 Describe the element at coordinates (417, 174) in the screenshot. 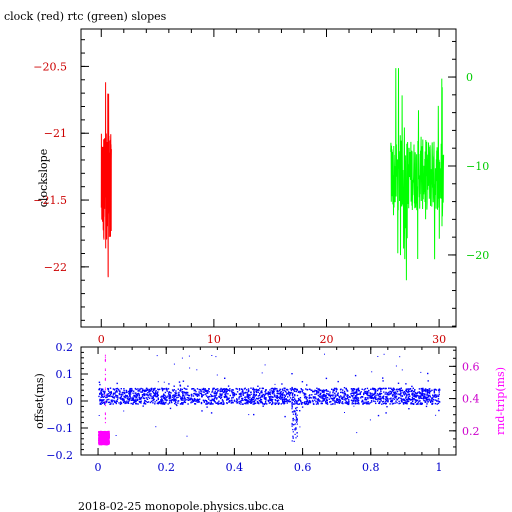

I see `rtc-line` at that location.